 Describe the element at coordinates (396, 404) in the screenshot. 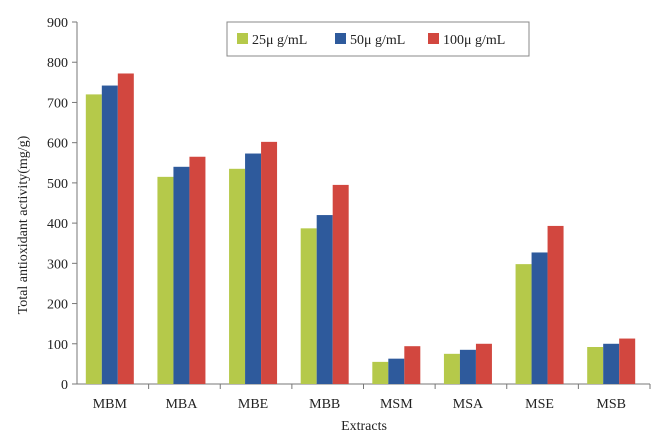

I see `x-tick-label: MSM` at that location.